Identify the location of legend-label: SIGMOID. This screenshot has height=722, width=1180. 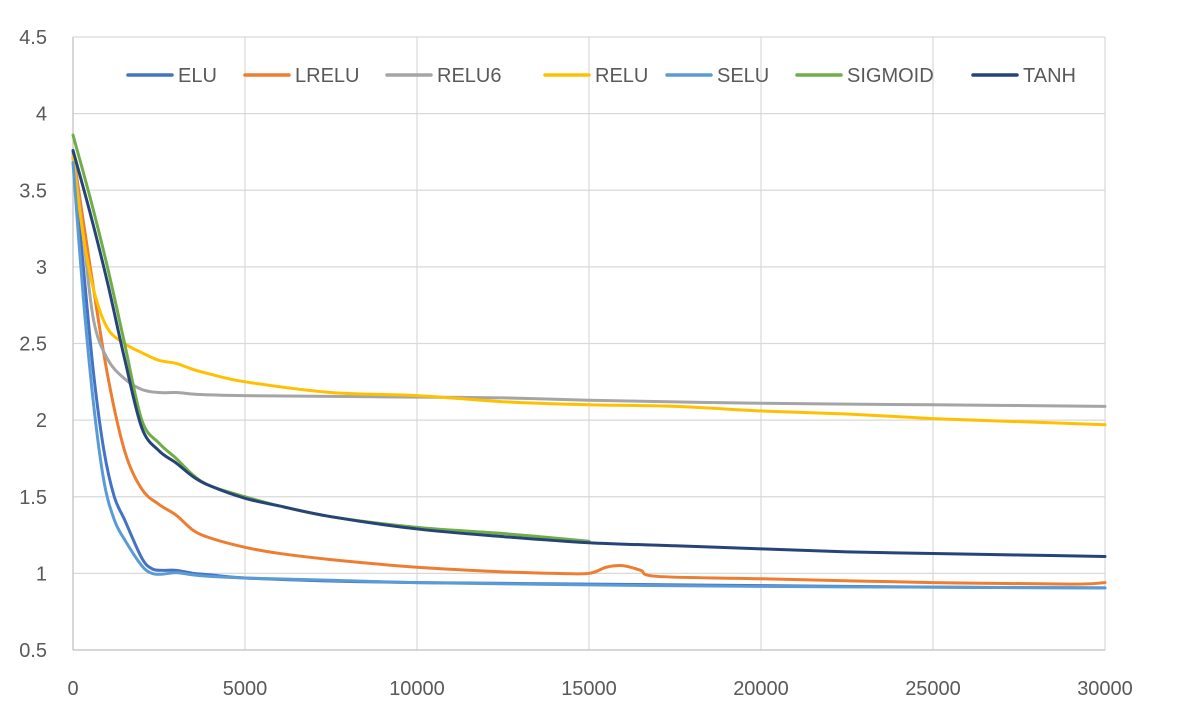
(890, 76).